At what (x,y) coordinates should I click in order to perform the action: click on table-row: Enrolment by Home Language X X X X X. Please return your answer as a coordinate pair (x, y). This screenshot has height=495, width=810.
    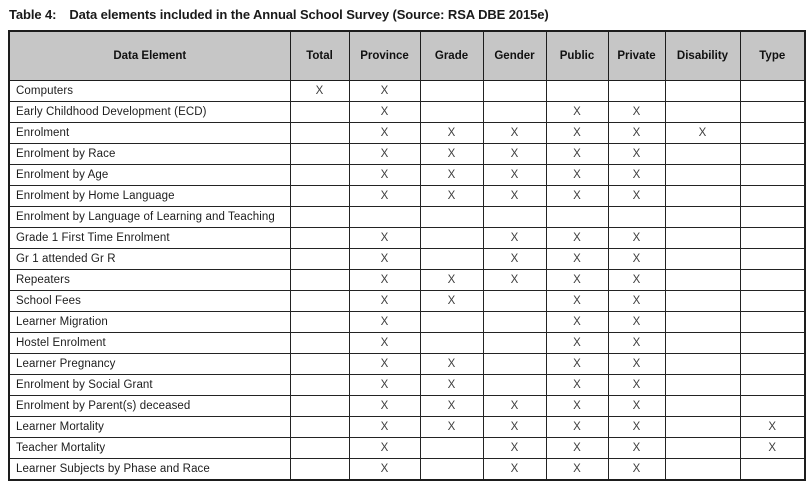
    Looking at the image, I should click on (407, 196).